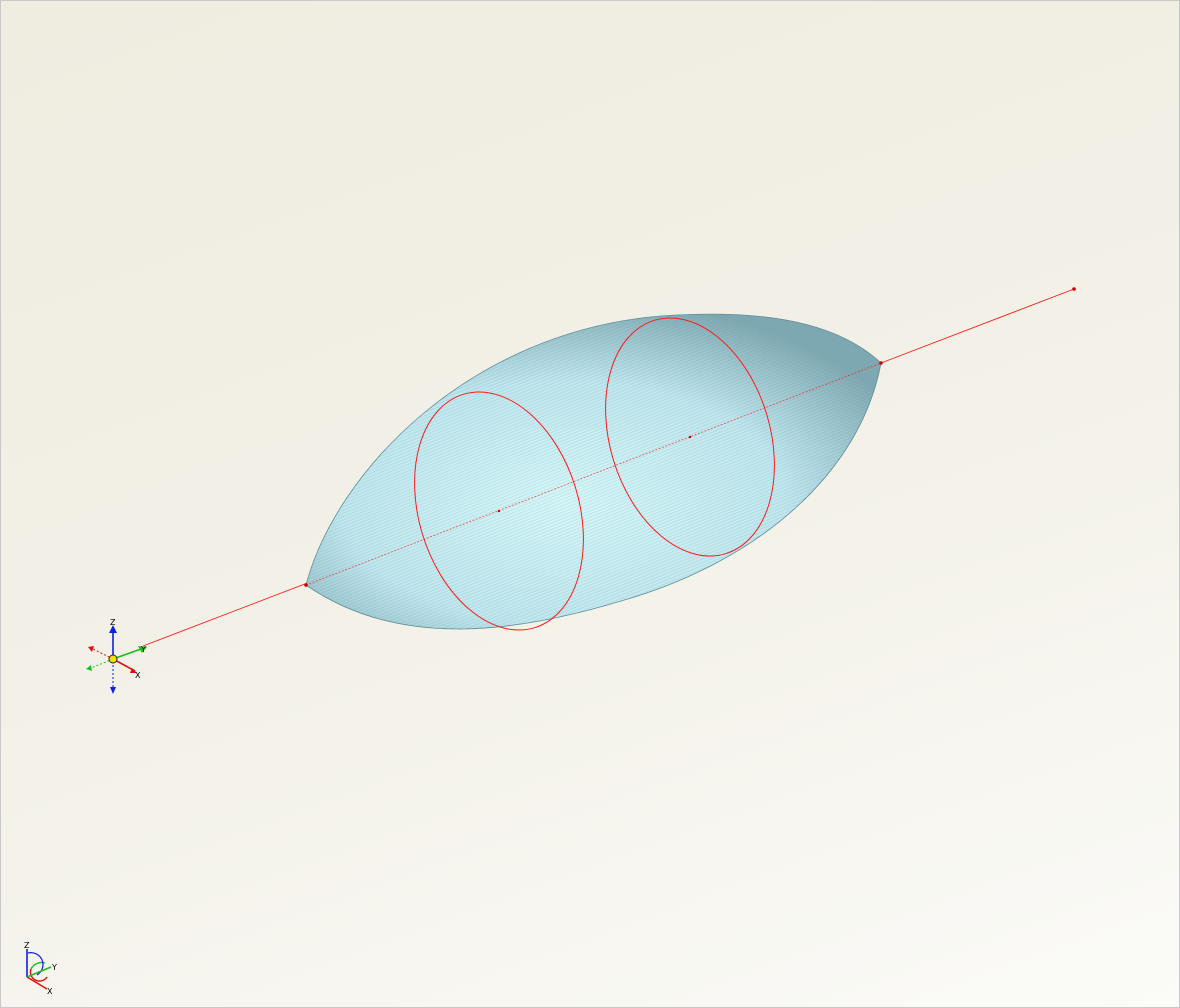 This screenshot has width=1180, height=1008. I want to click on triad-z-label: Z, so click(27, 945).